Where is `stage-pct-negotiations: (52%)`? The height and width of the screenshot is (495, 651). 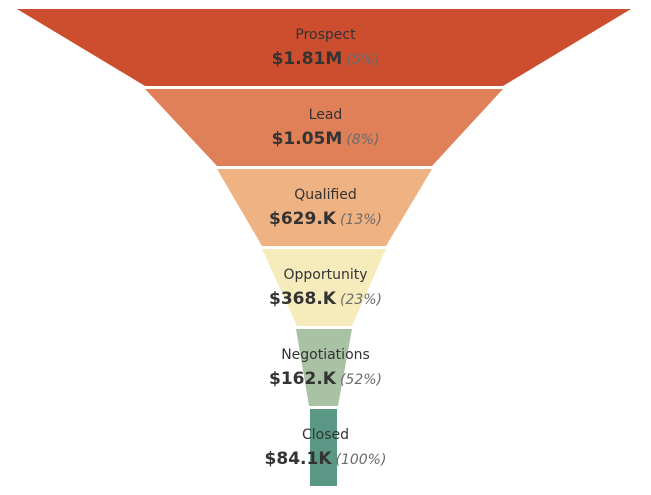 stage-pct-negotiations: (52%) is located at coordinates (360, 380).